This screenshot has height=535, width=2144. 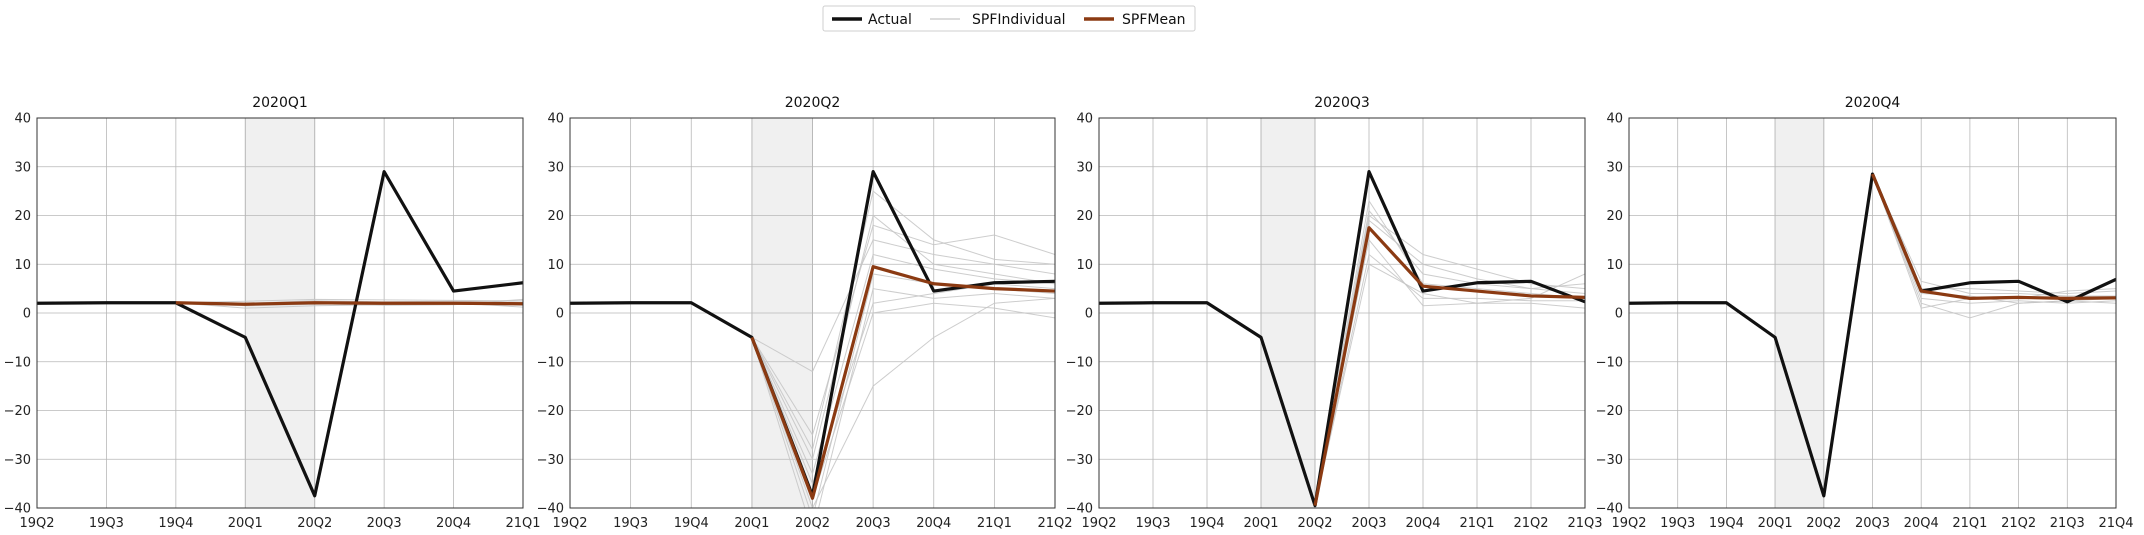 I want to click on panel-title: 2020Q3, so click(x=1342, y=103).